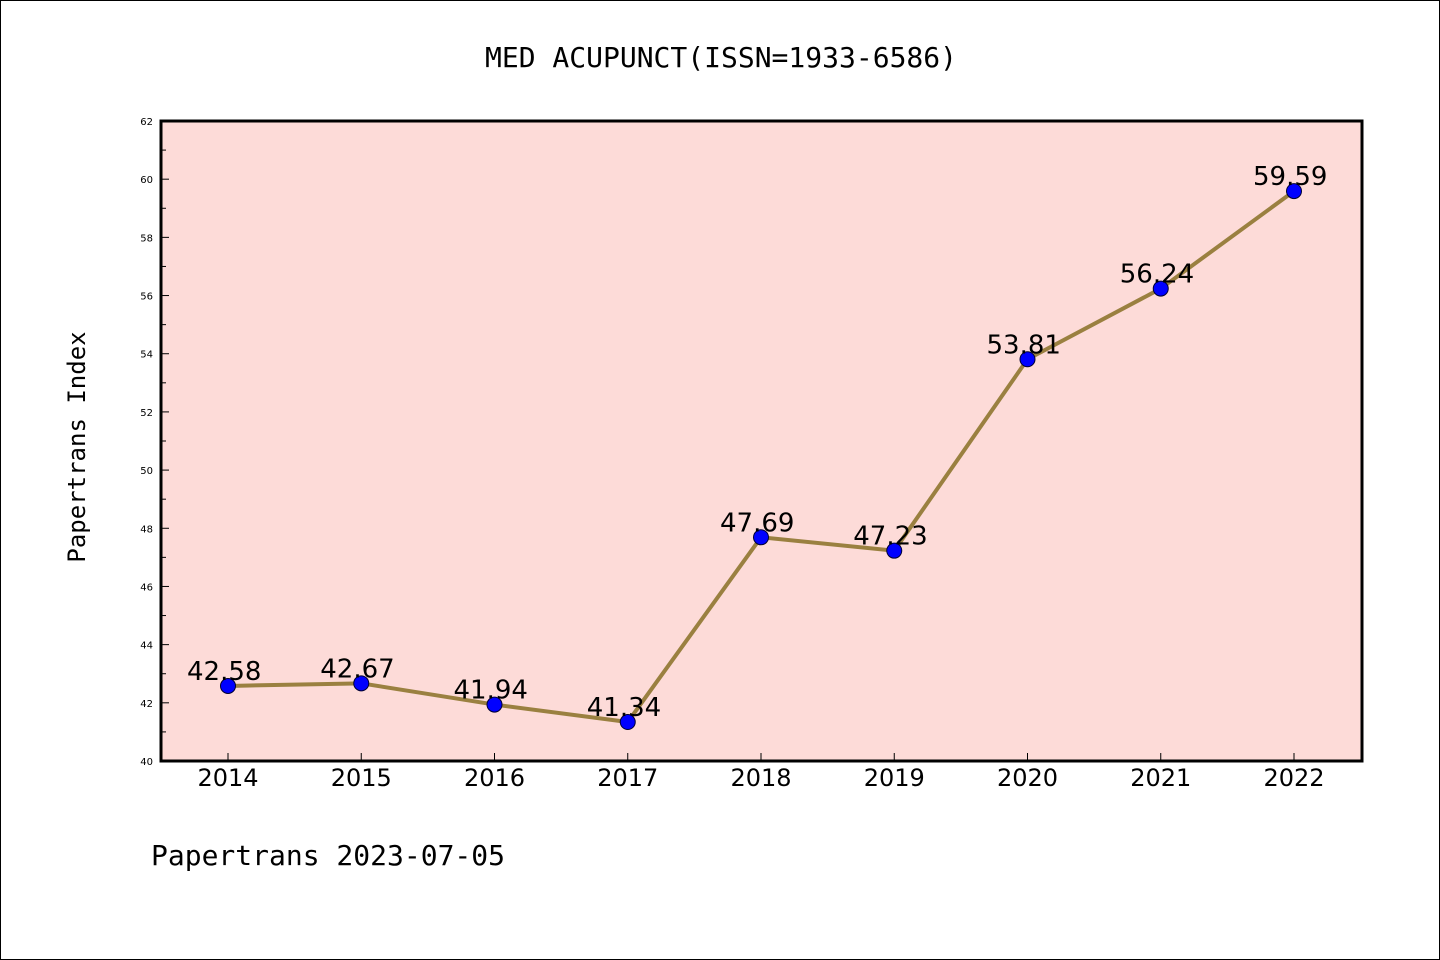  I want to click on x-tick-label: 2015, so click(361, 778).